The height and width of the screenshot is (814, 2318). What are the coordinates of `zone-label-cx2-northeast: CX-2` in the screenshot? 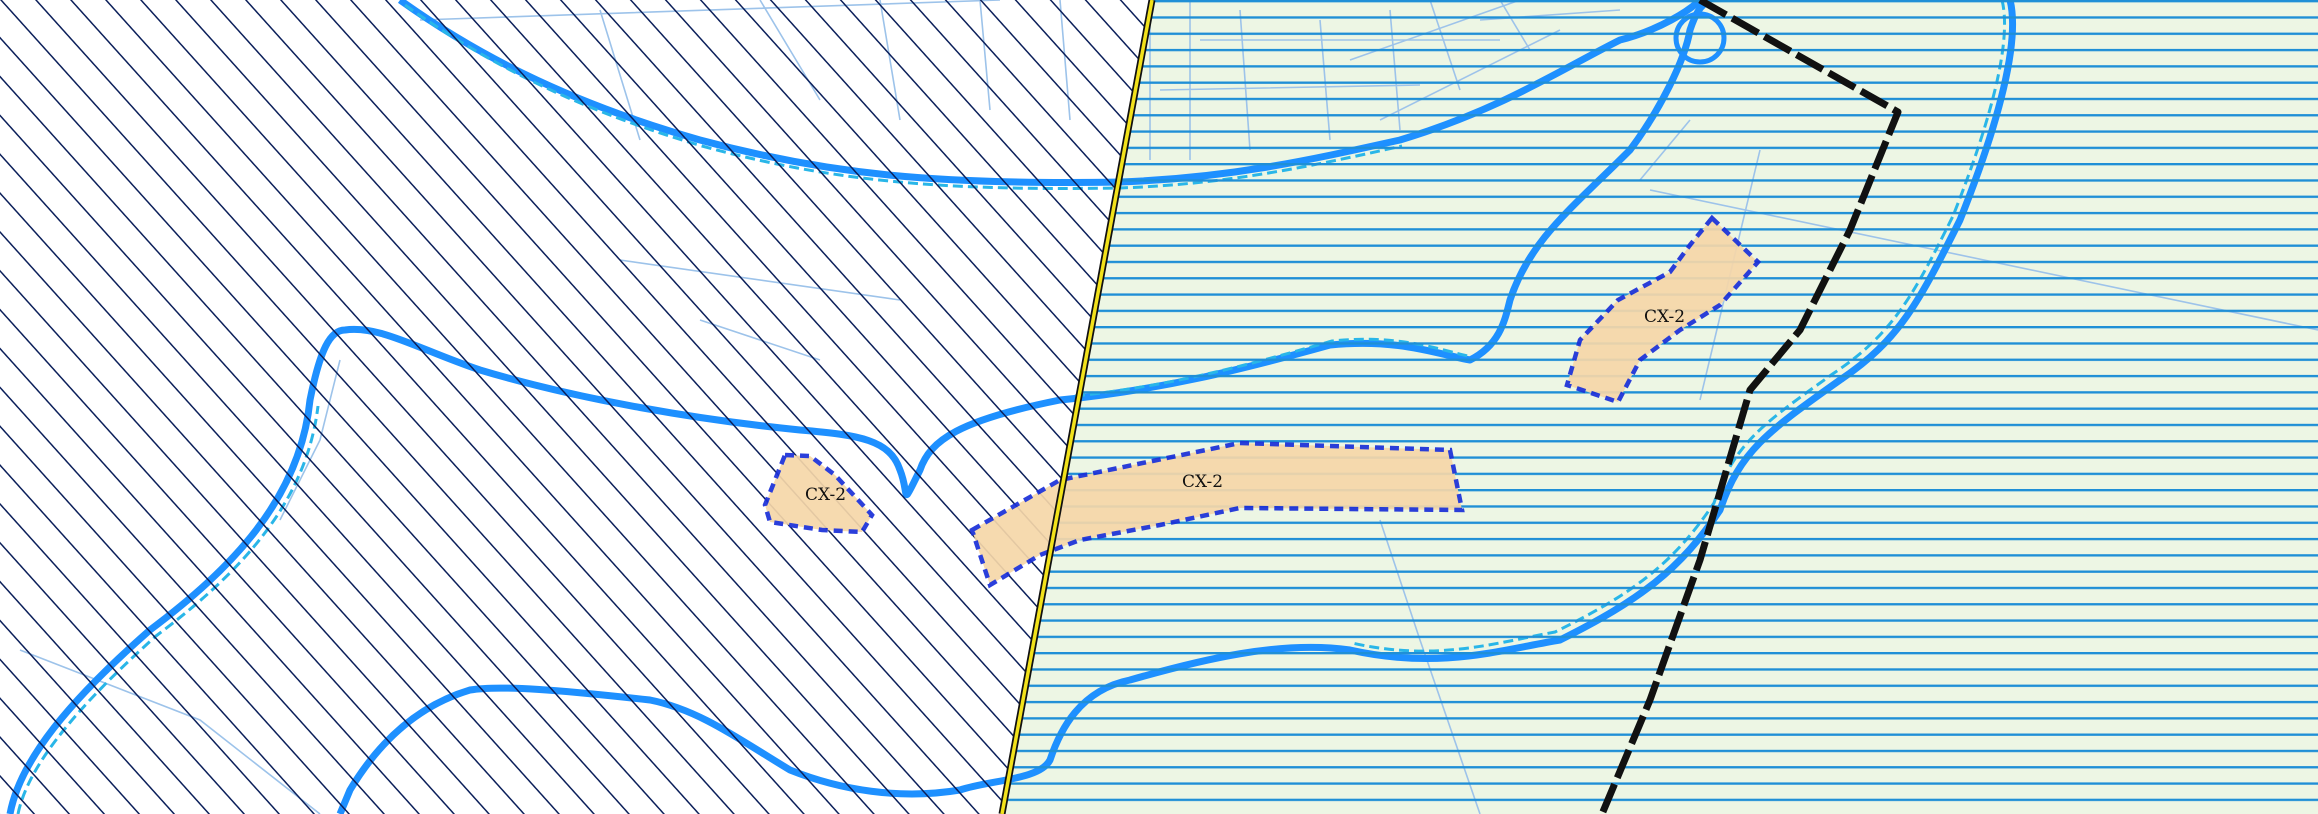 It's located at (1664, 317).